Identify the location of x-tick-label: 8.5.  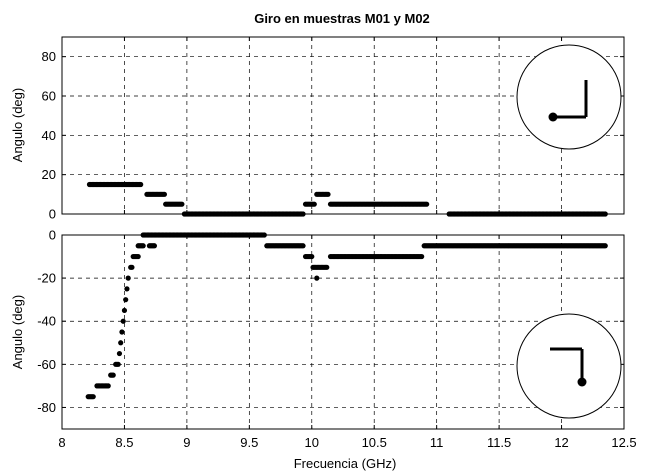
(124, 442).